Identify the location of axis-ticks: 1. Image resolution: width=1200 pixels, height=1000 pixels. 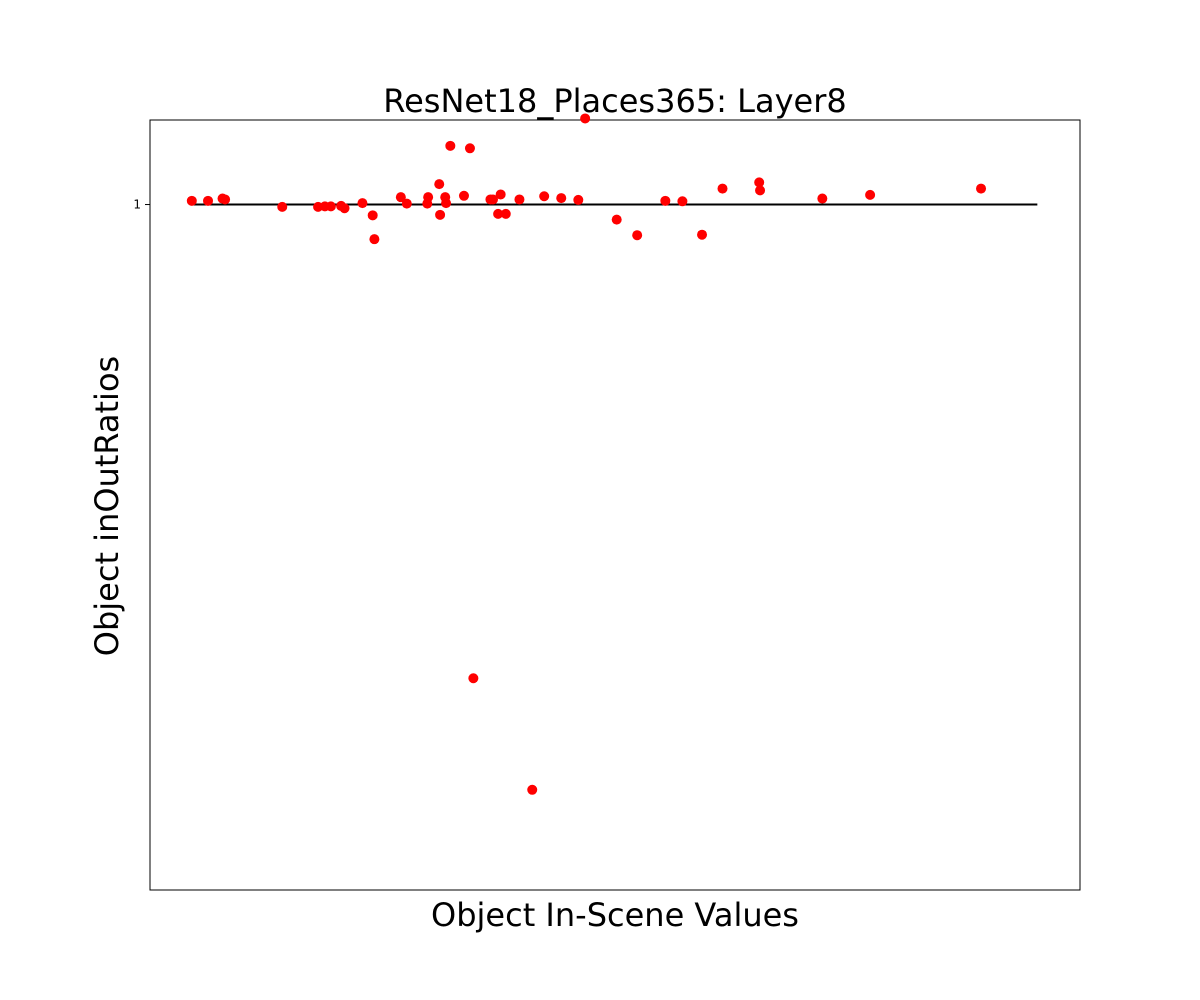
(141, 205).